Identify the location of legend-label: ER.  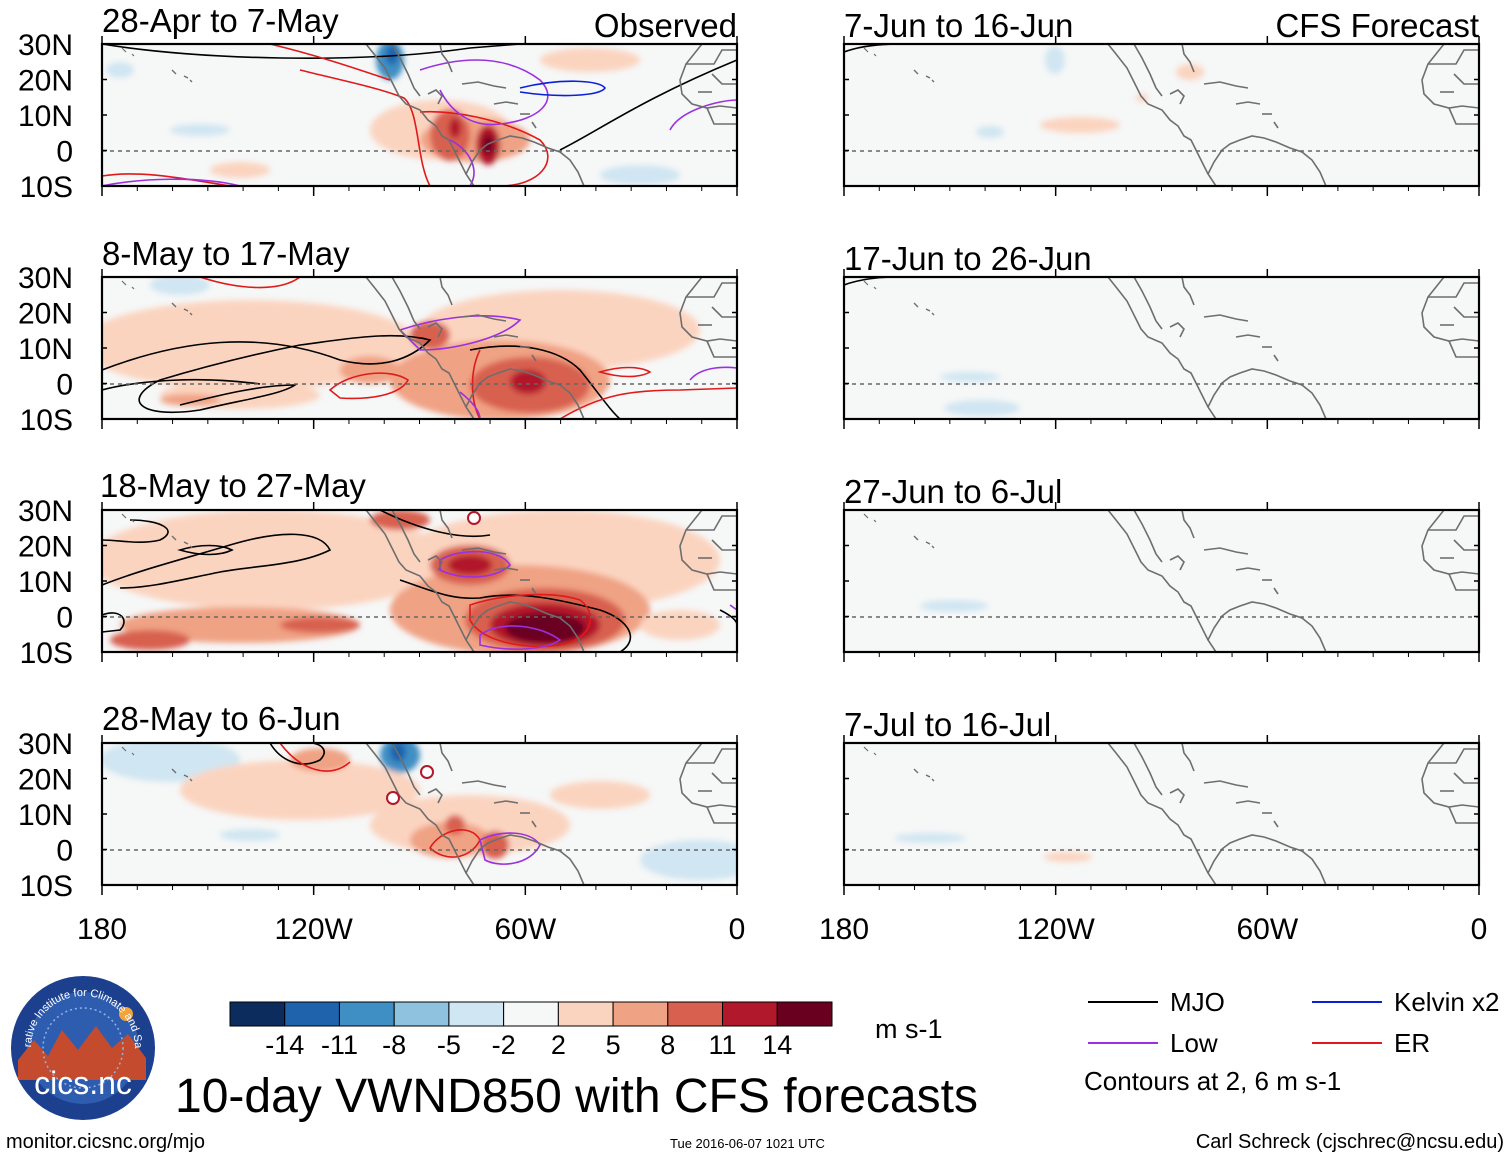
(1412, 1043).